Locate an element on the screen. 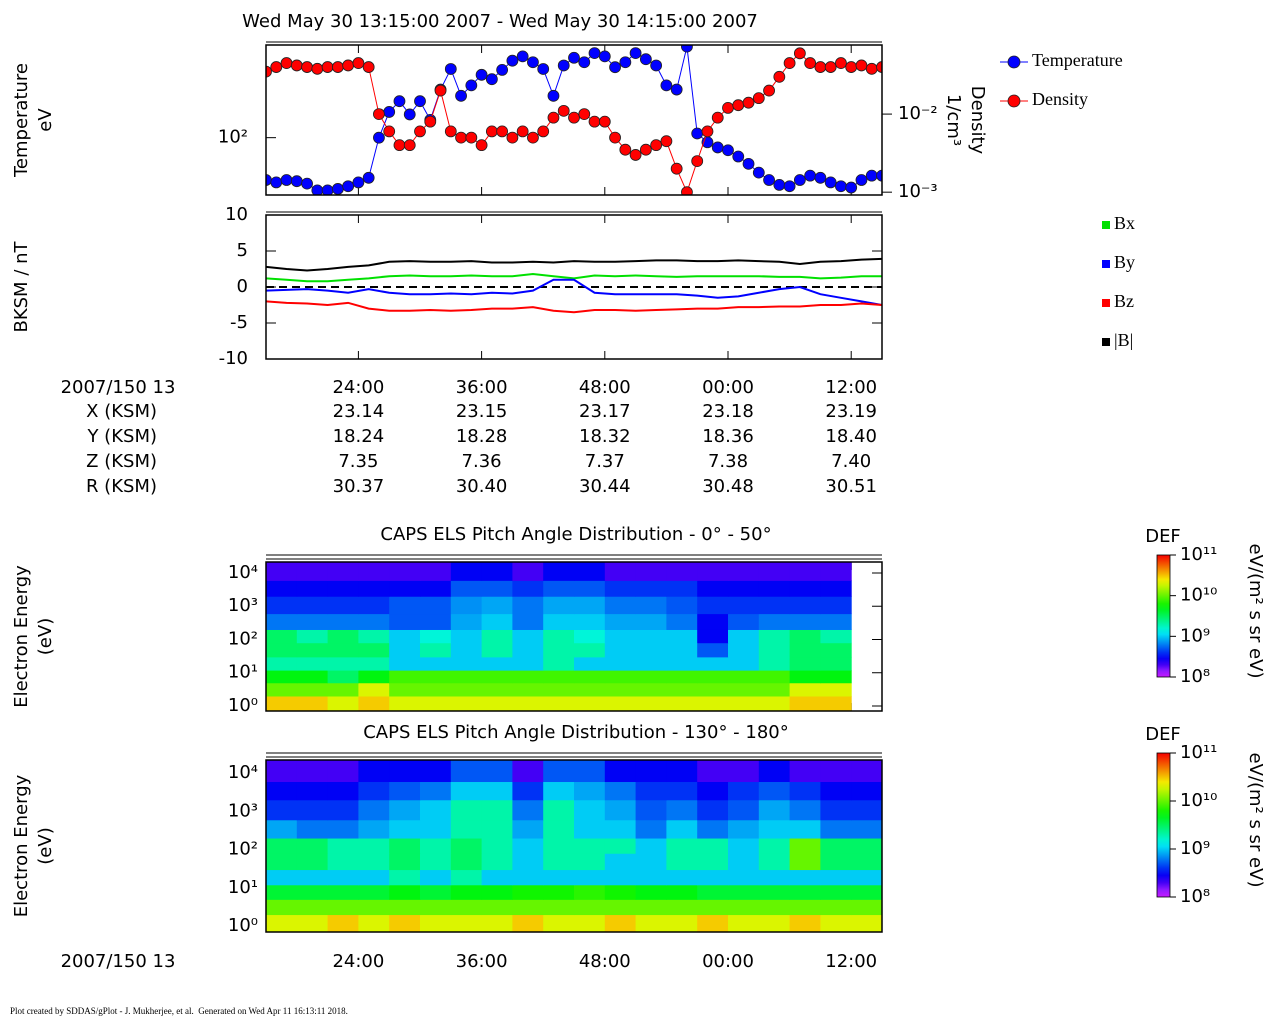 The image size is (1280, 1024). y-tick-label: 10³ is located at coordinates (243, 810).